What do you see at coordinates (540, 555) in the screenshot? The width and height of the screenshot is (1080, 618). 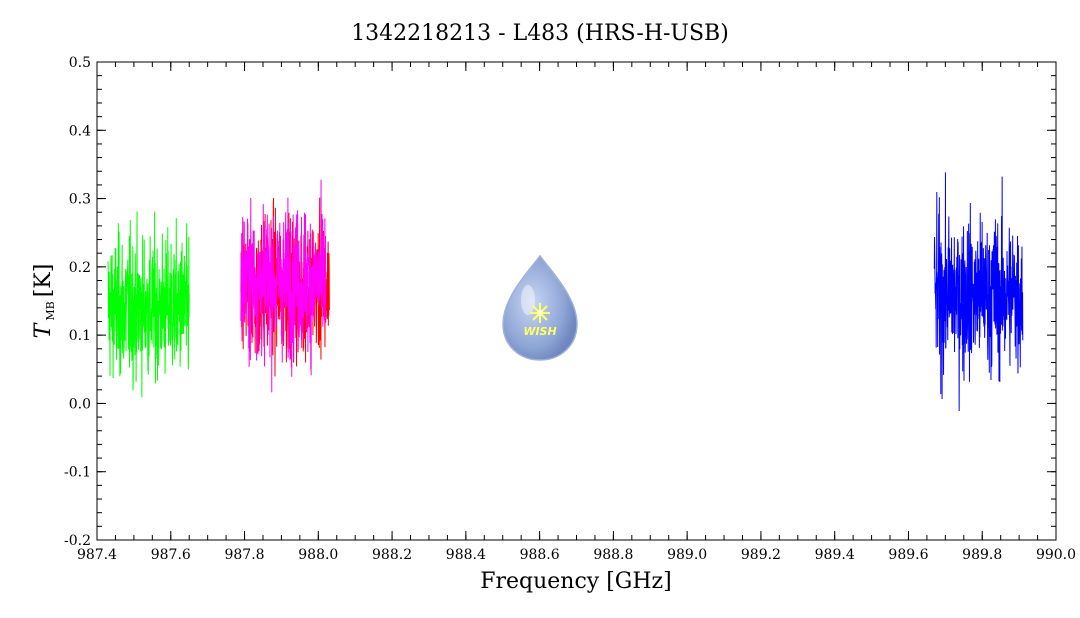 I see `x-tick-label: 988.6` at bounding box center [540, 555].